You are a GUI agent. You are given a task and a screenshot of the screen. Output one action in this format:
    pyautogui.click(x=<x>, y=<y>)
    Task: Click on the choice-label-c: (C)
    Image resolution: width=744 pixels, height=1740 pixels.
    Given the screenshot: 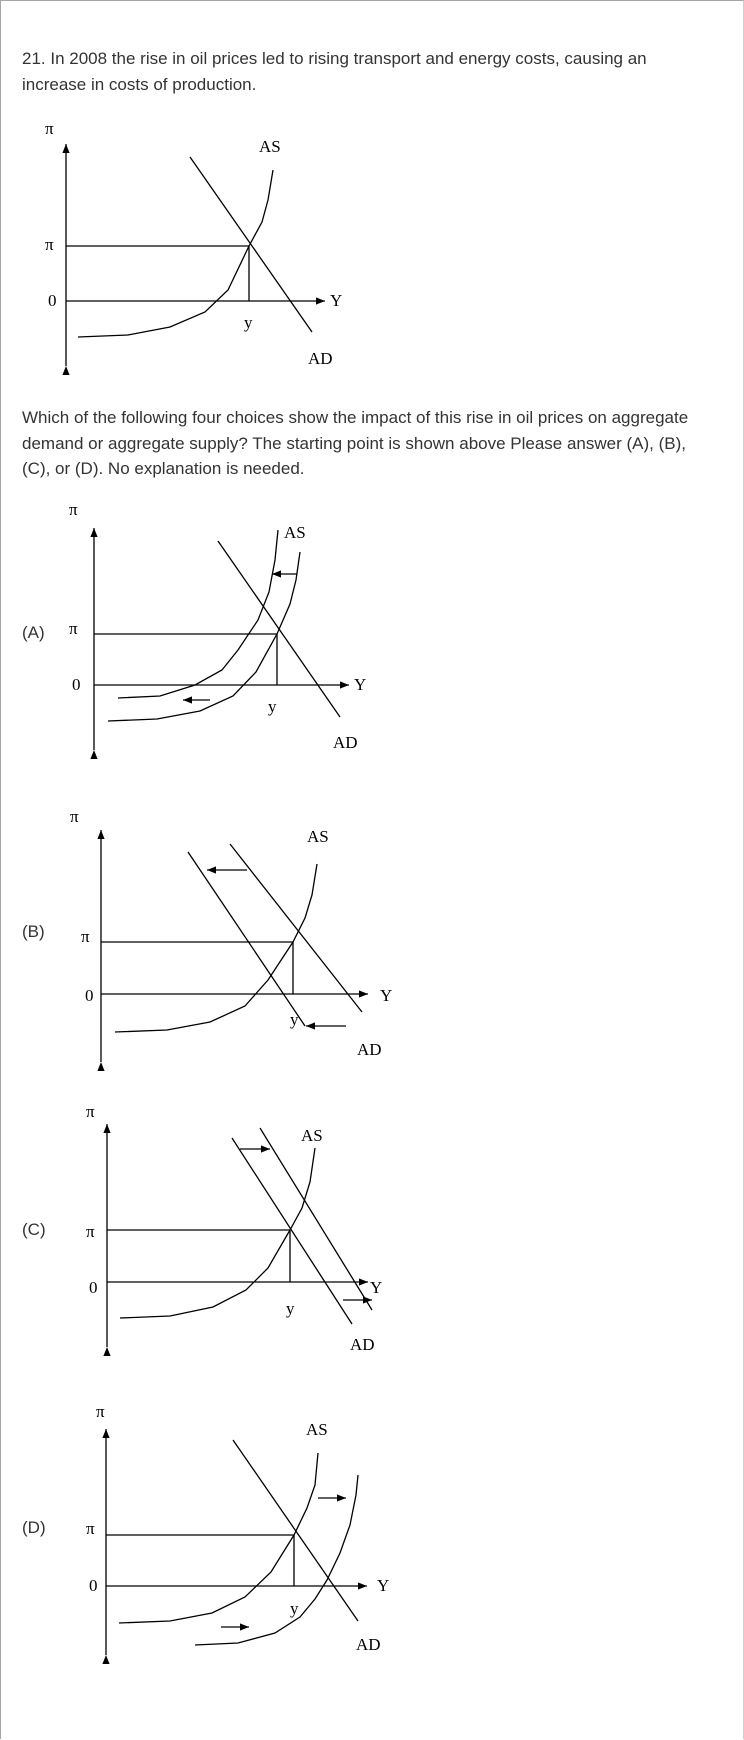 What is the action you would take?
    pyautogui.click(x=34, y=1229)
    